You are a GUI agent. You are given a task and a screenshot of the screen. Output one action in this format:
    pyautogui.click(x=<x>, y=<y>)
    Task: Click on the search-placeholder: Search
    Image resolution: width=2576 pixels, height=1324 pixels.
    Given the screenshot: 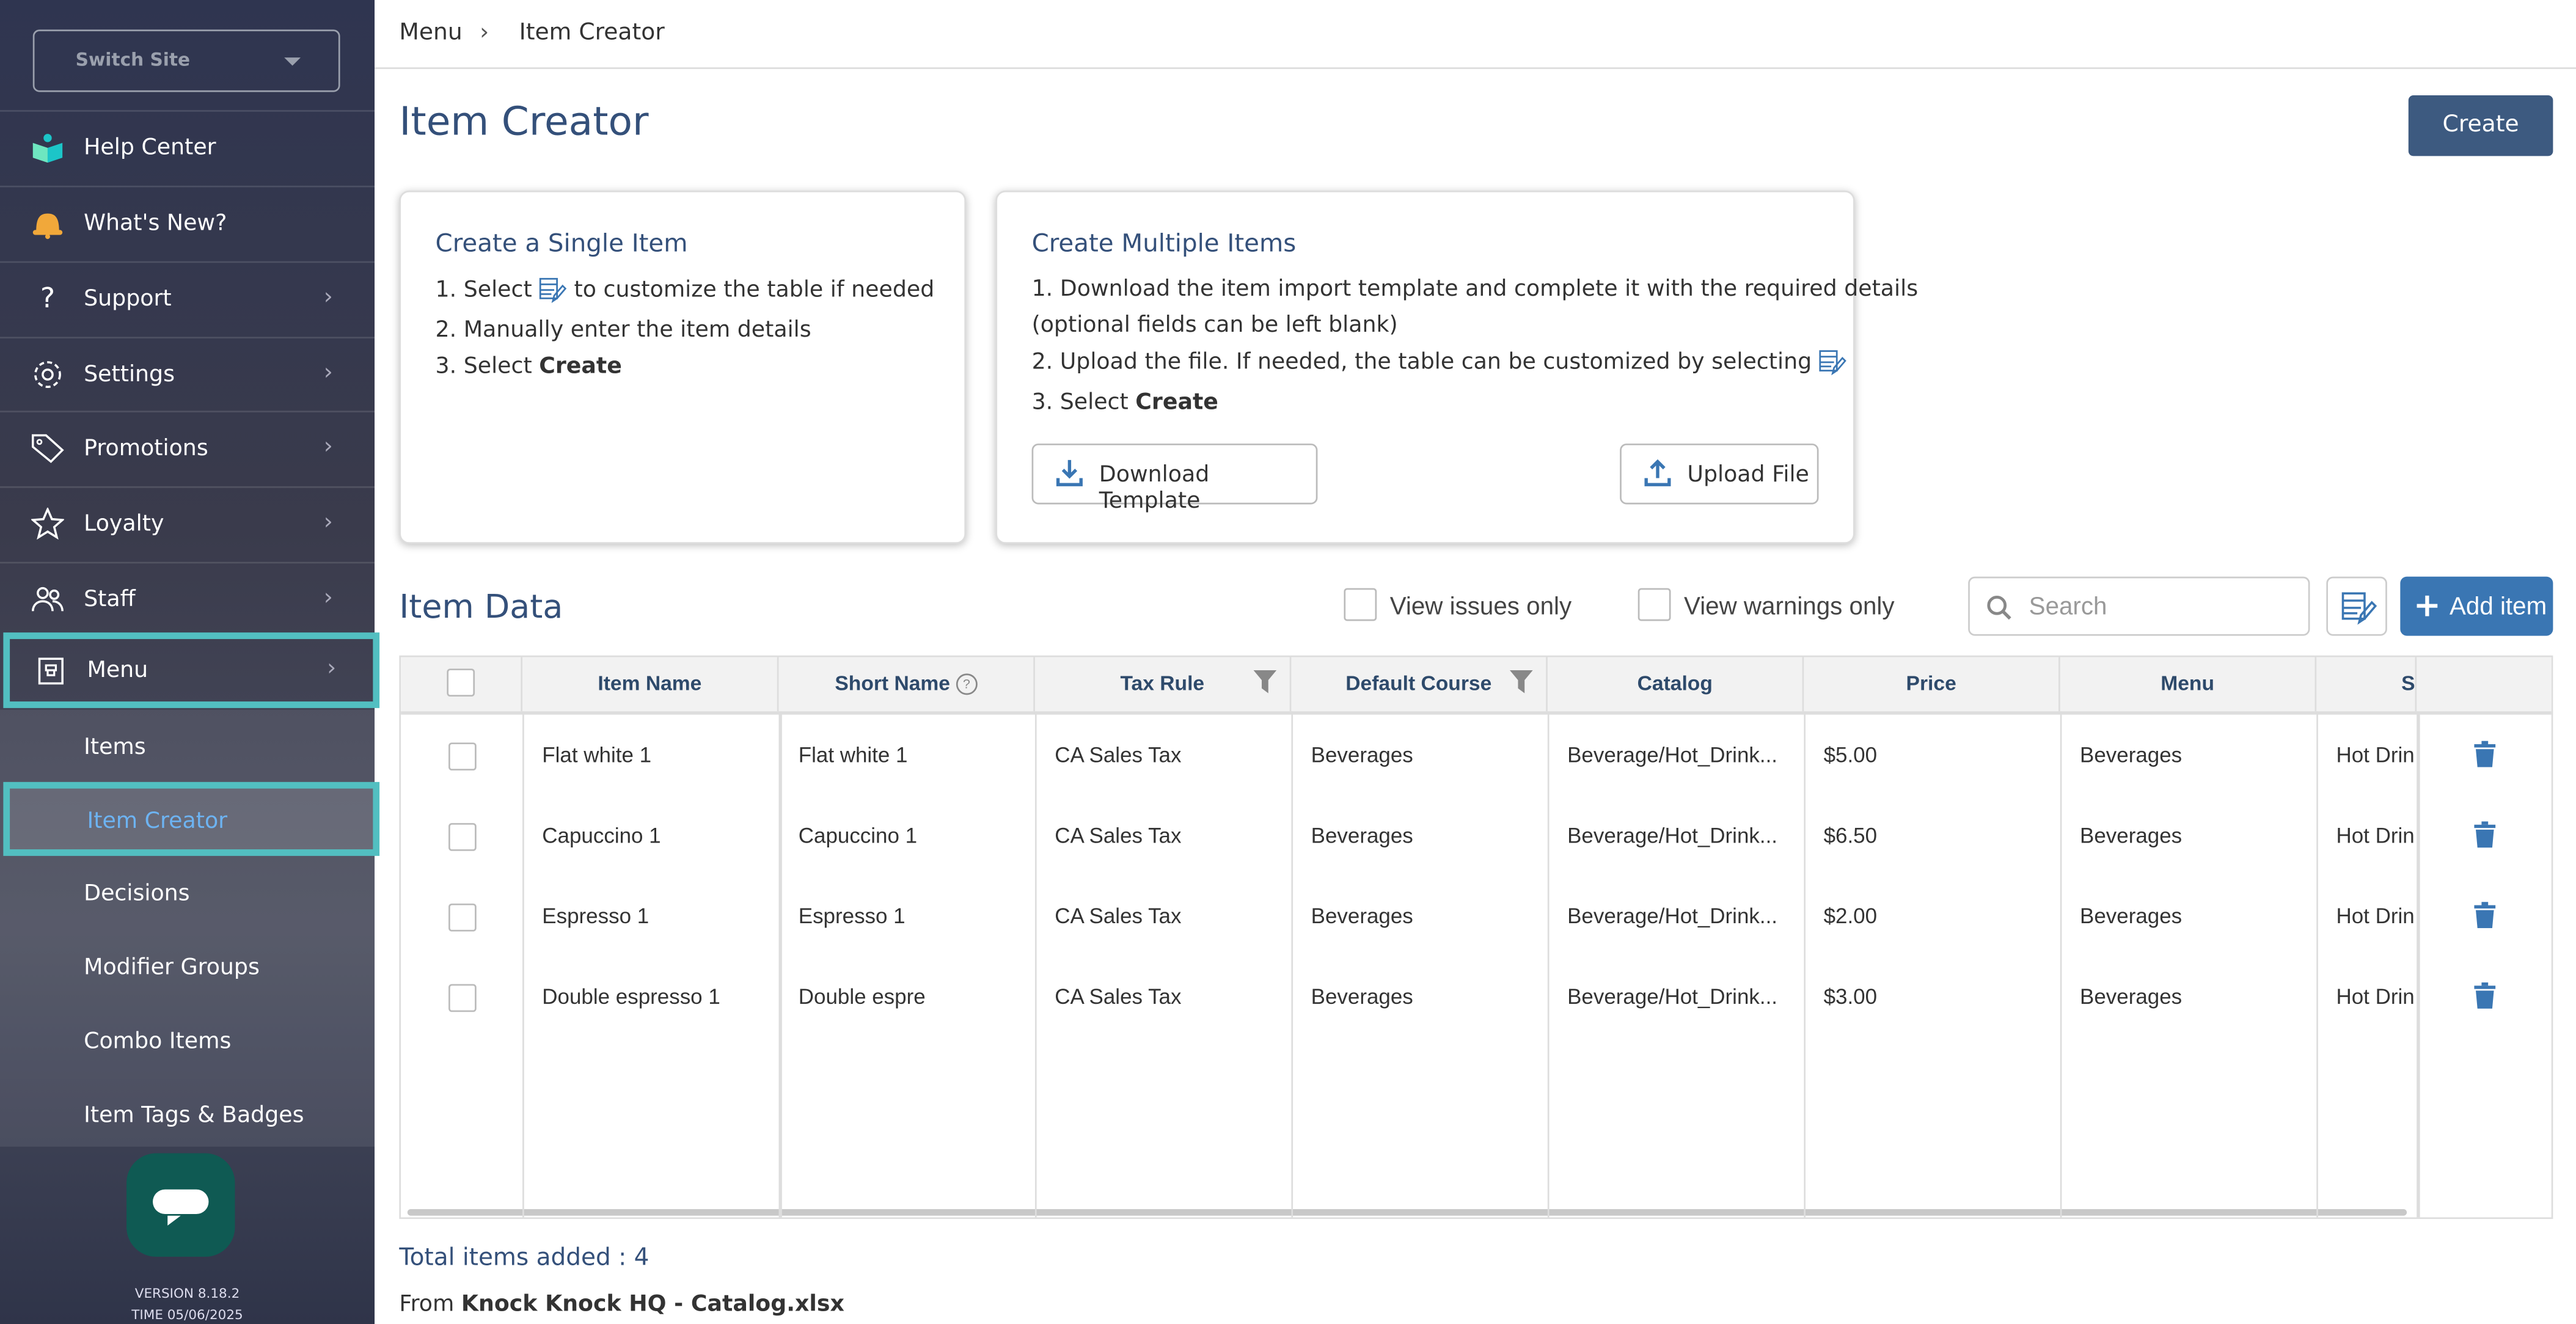 What is the action you would take?
    pyautogui.click(x=2068, y=607)
    